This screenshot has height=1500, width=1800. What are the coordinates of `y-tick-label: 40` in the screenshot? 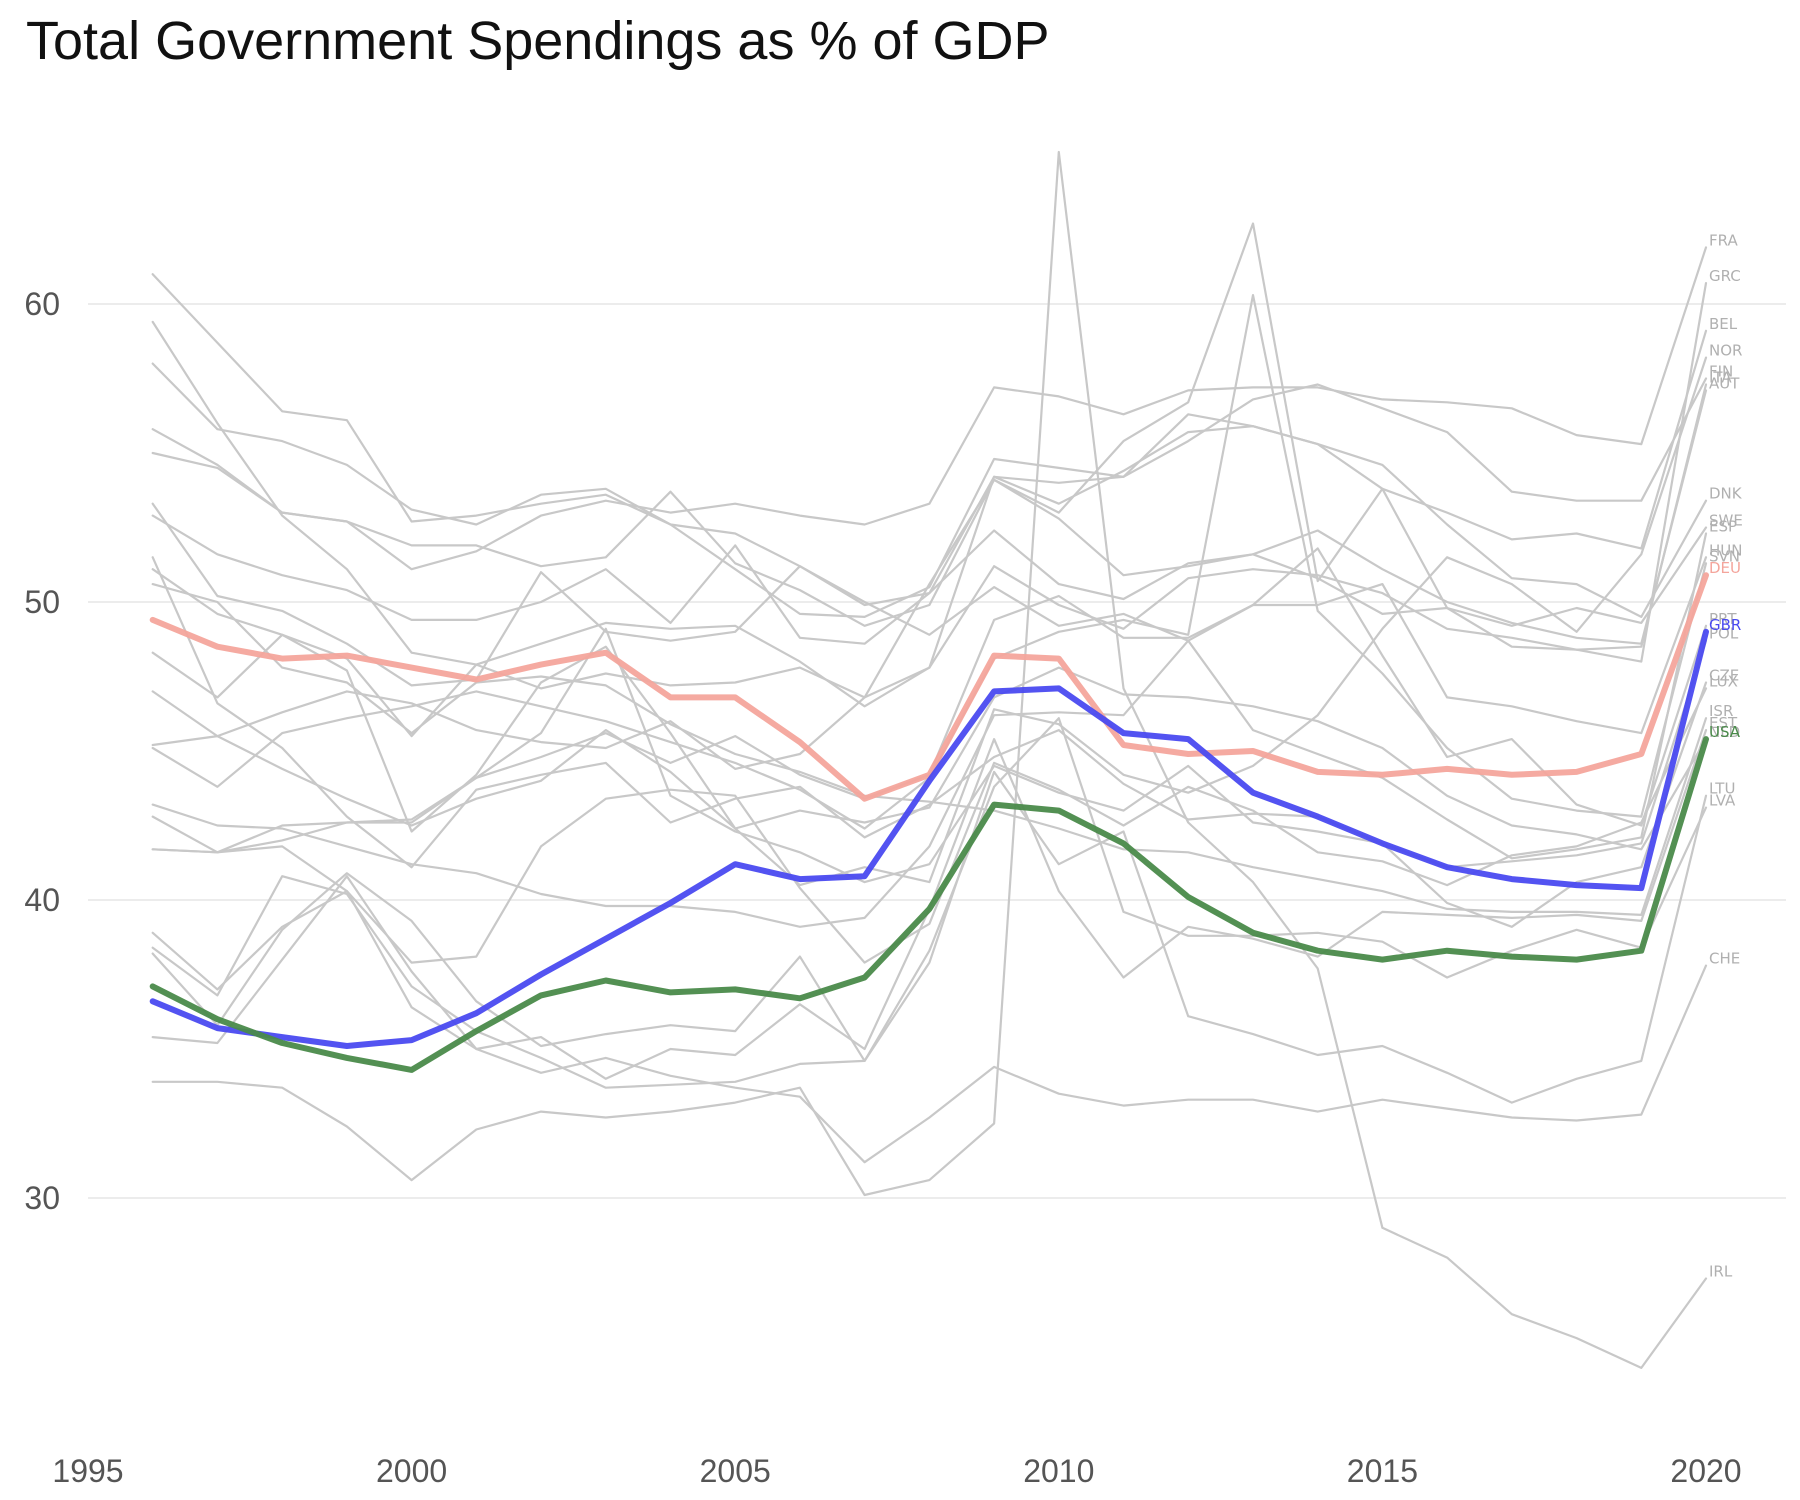 It's located at (42, 900).